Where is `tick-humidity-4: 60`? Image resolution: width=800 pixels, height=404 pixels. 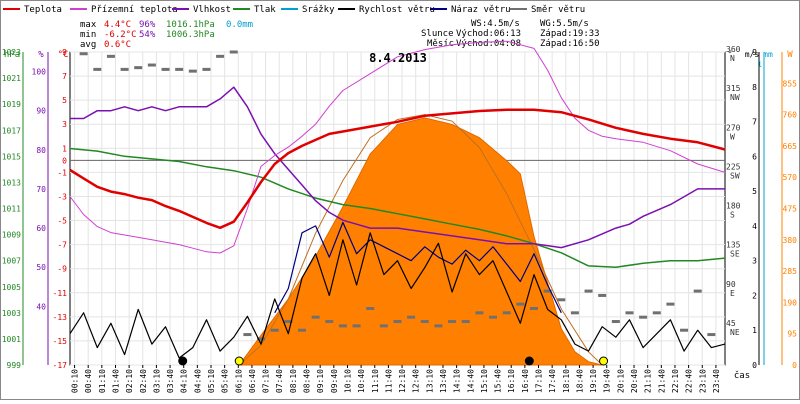
tick-humidity-4: 60 is located at coordinates (41, 228).